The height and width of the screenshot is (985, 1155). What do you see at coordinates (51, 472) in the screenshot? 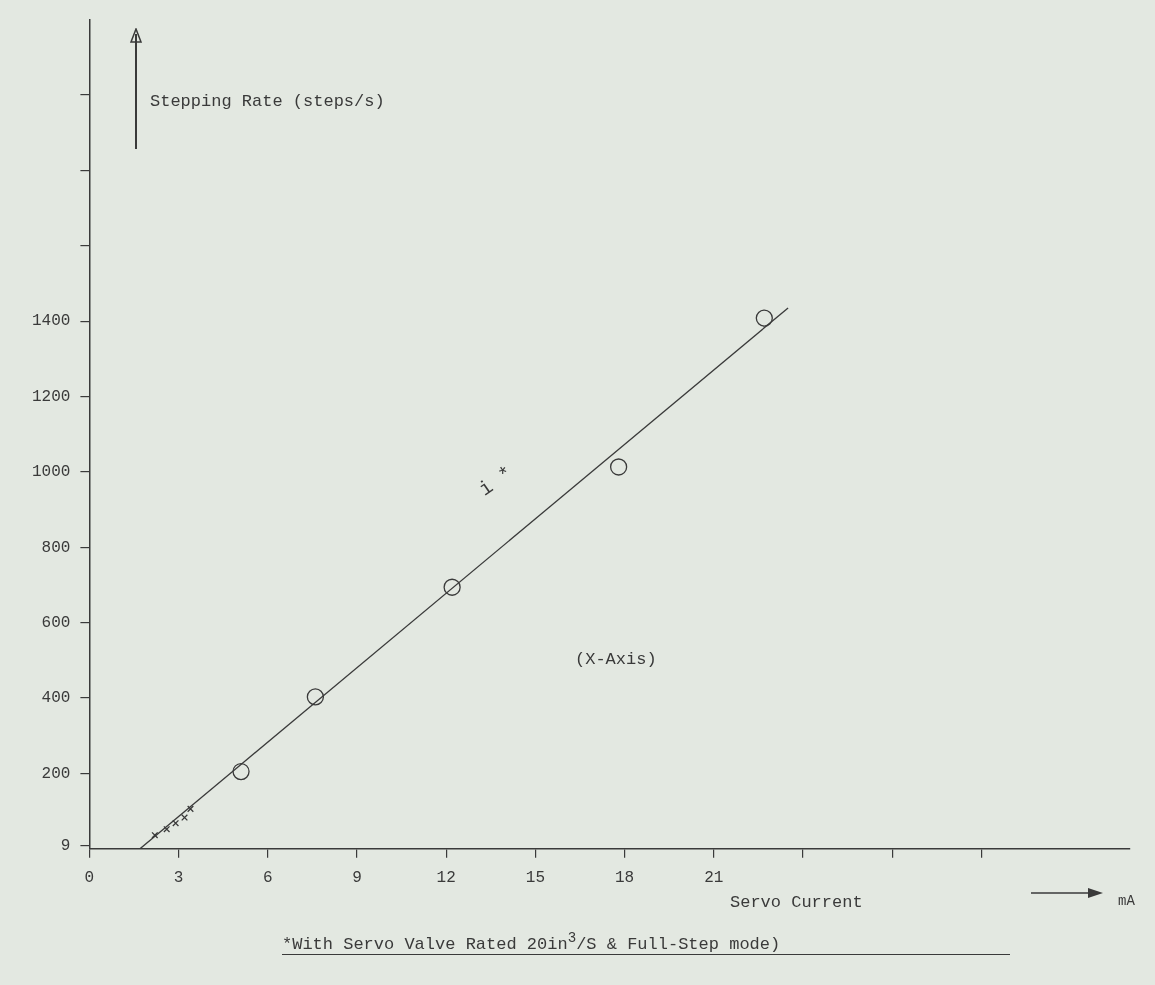
I see `y-tick-label: 1000` at bounding box center [51, 472].